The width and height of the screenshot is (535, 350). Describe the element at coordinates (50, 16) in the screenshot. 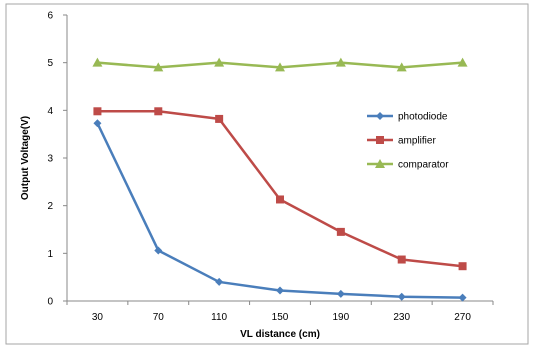

I see `y-tick-label: 6` at that location.